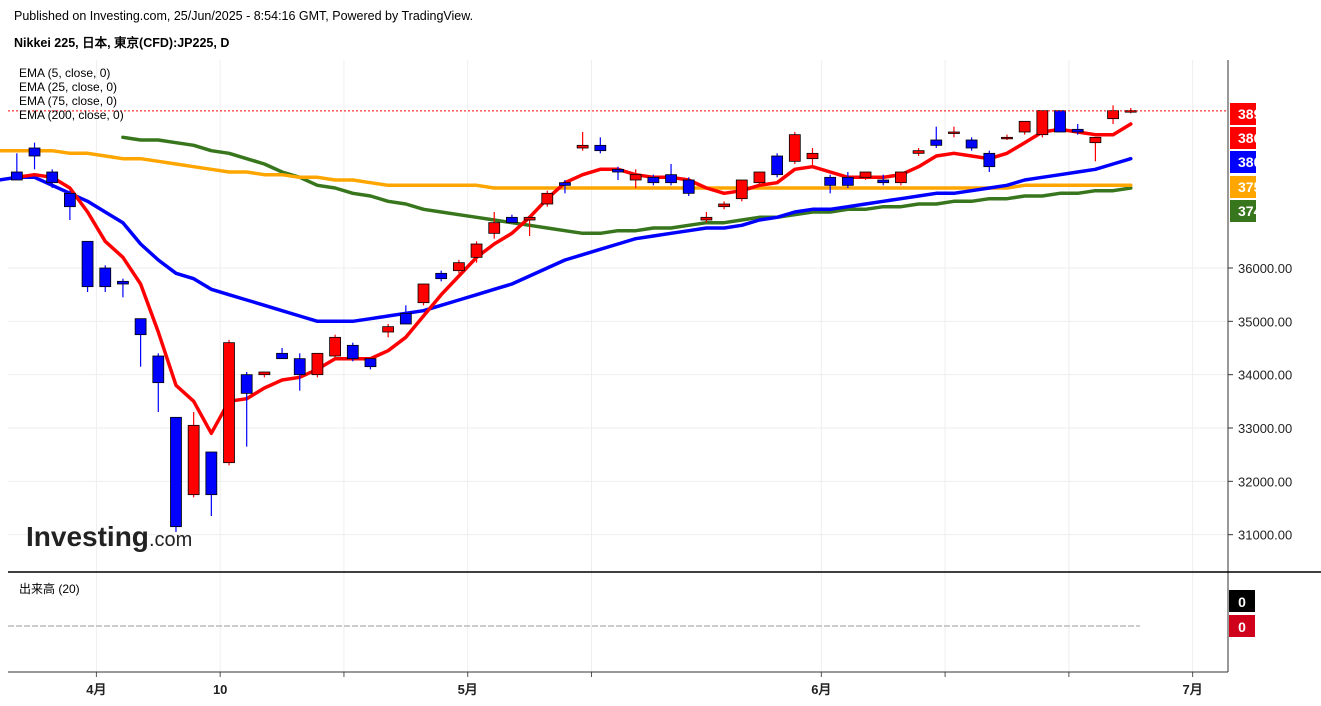  What do you see at coordinates (87, 536) in the screenshot?
I see `logo-main-text: Investing` at bounding box center [87, 536].